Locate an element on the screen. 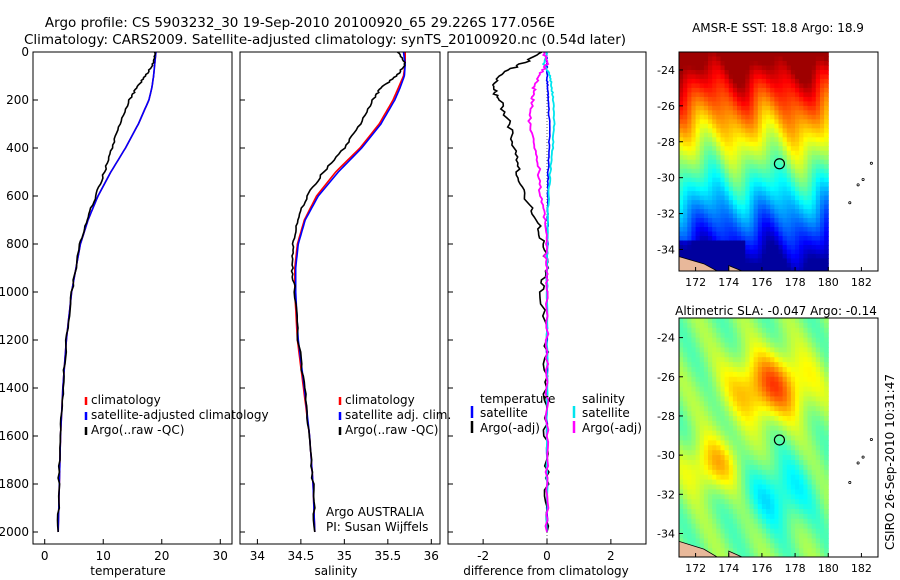 This screenshot has width=900, height=580. x-tick-label: -2 is located at coordinates (483, 556).